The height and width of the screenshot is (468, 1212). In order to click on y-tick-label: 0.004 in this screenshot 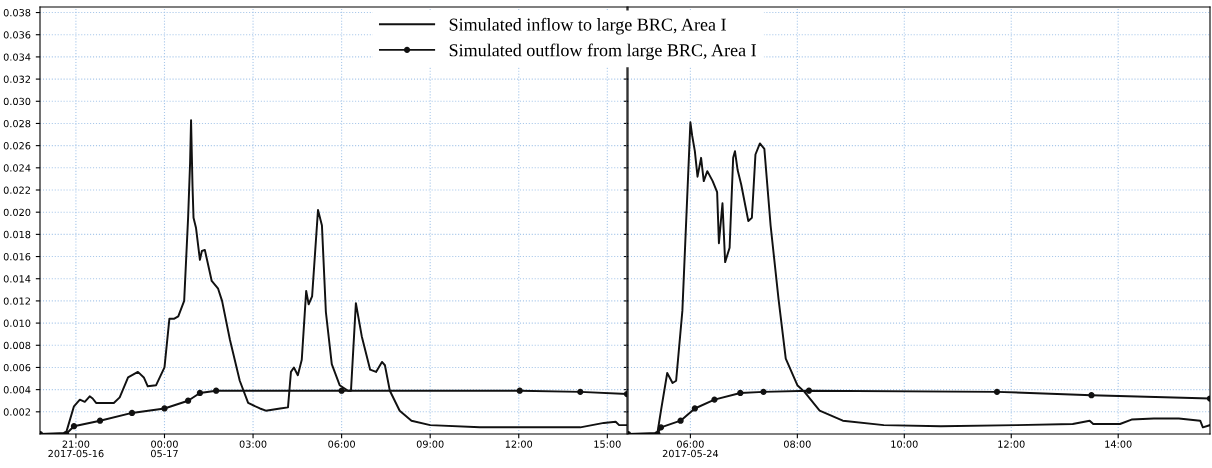, I will do `click(17, 390)`.